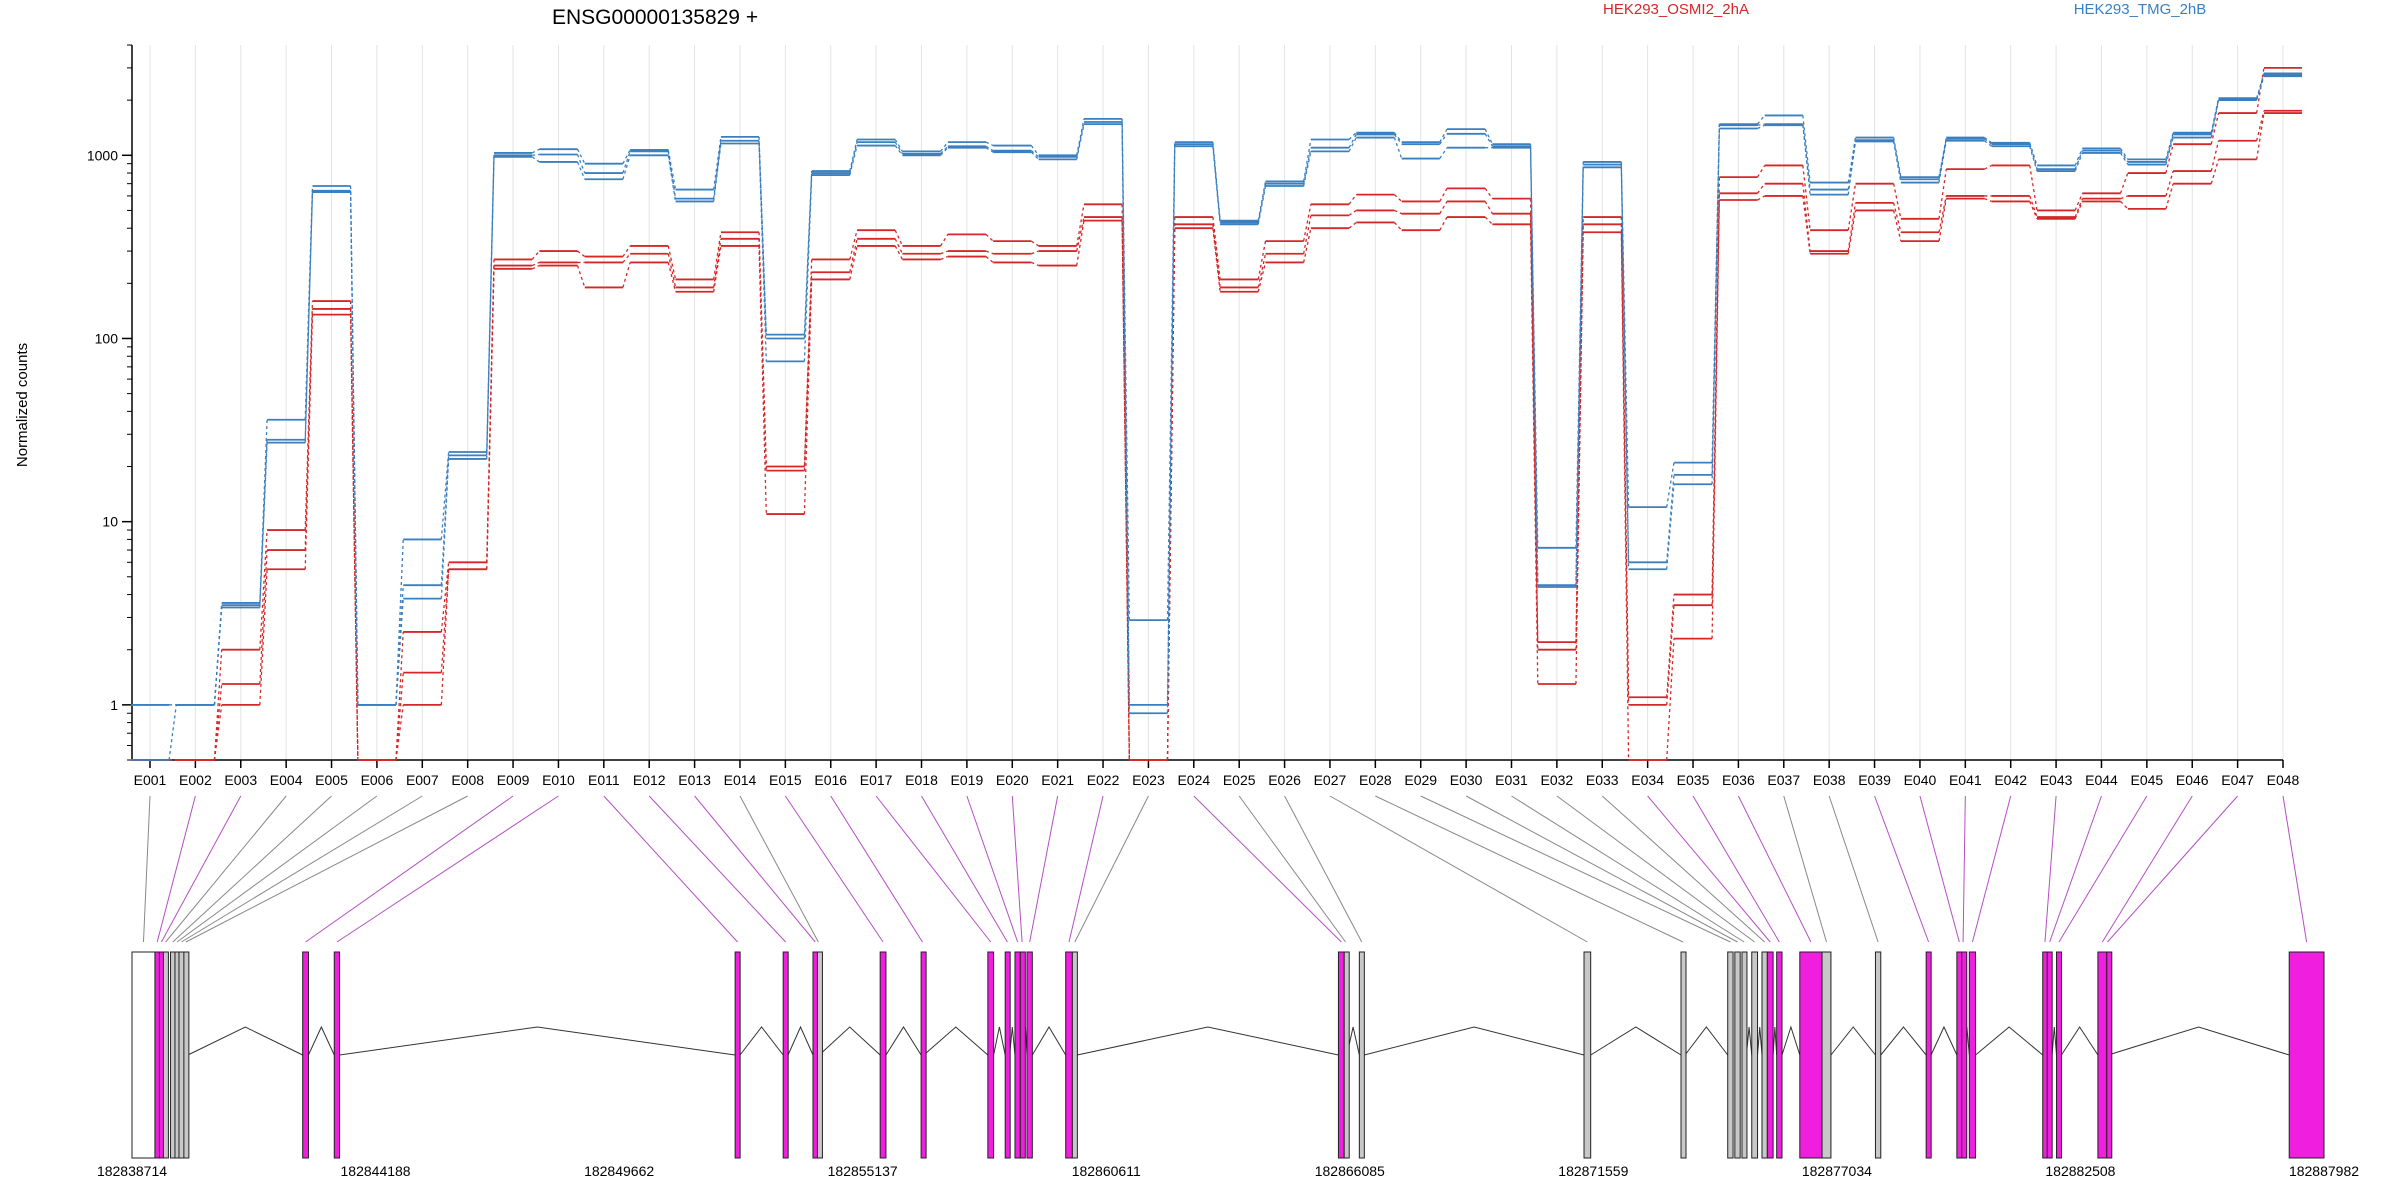  What do you see at coordinates (132, 1171) in the screenshot?
I see `coord-label-182838714: 182838714` at bounding box center [132, 1171].